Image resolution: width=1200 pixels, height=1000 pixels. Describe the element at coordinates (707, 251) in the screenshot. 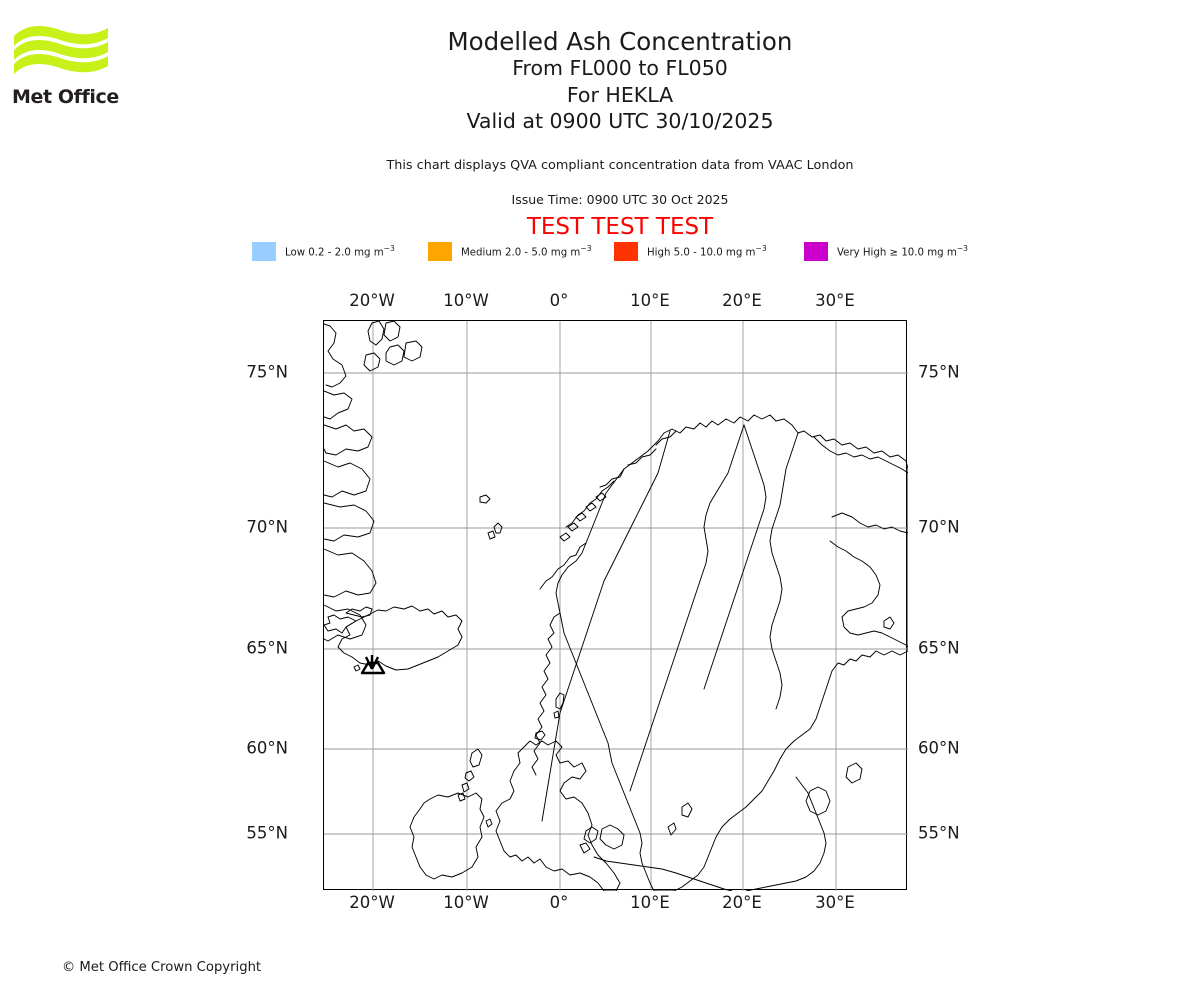

I see `legend-label-2: High 5.0 - 10.0 mg m−3` at that location.